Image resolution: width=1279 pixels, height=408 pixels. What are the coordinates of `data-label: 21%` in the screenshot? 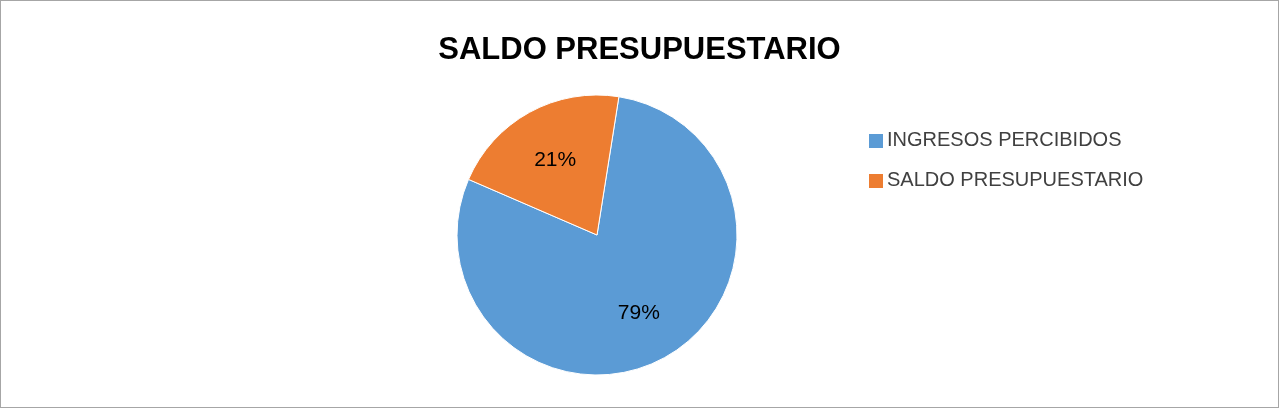 It's located at (555, 159).